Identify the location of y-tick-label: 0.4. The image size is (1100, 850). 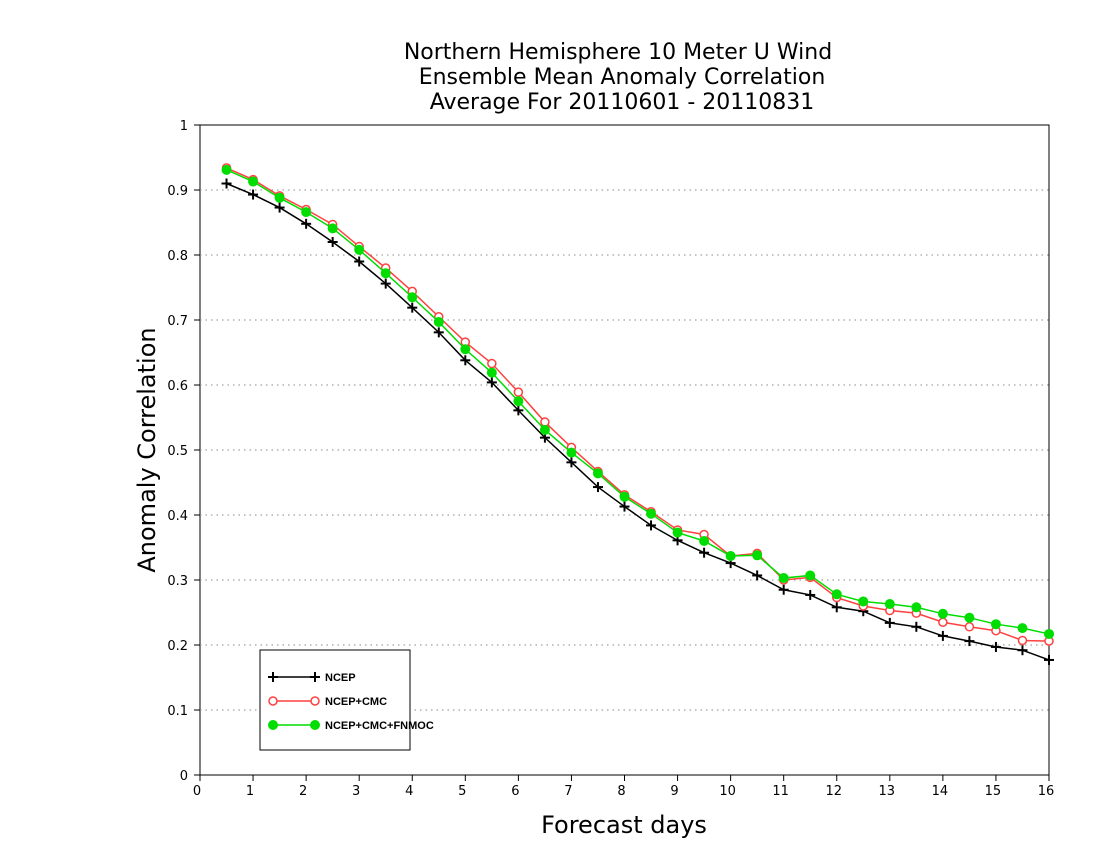
(177, 516).